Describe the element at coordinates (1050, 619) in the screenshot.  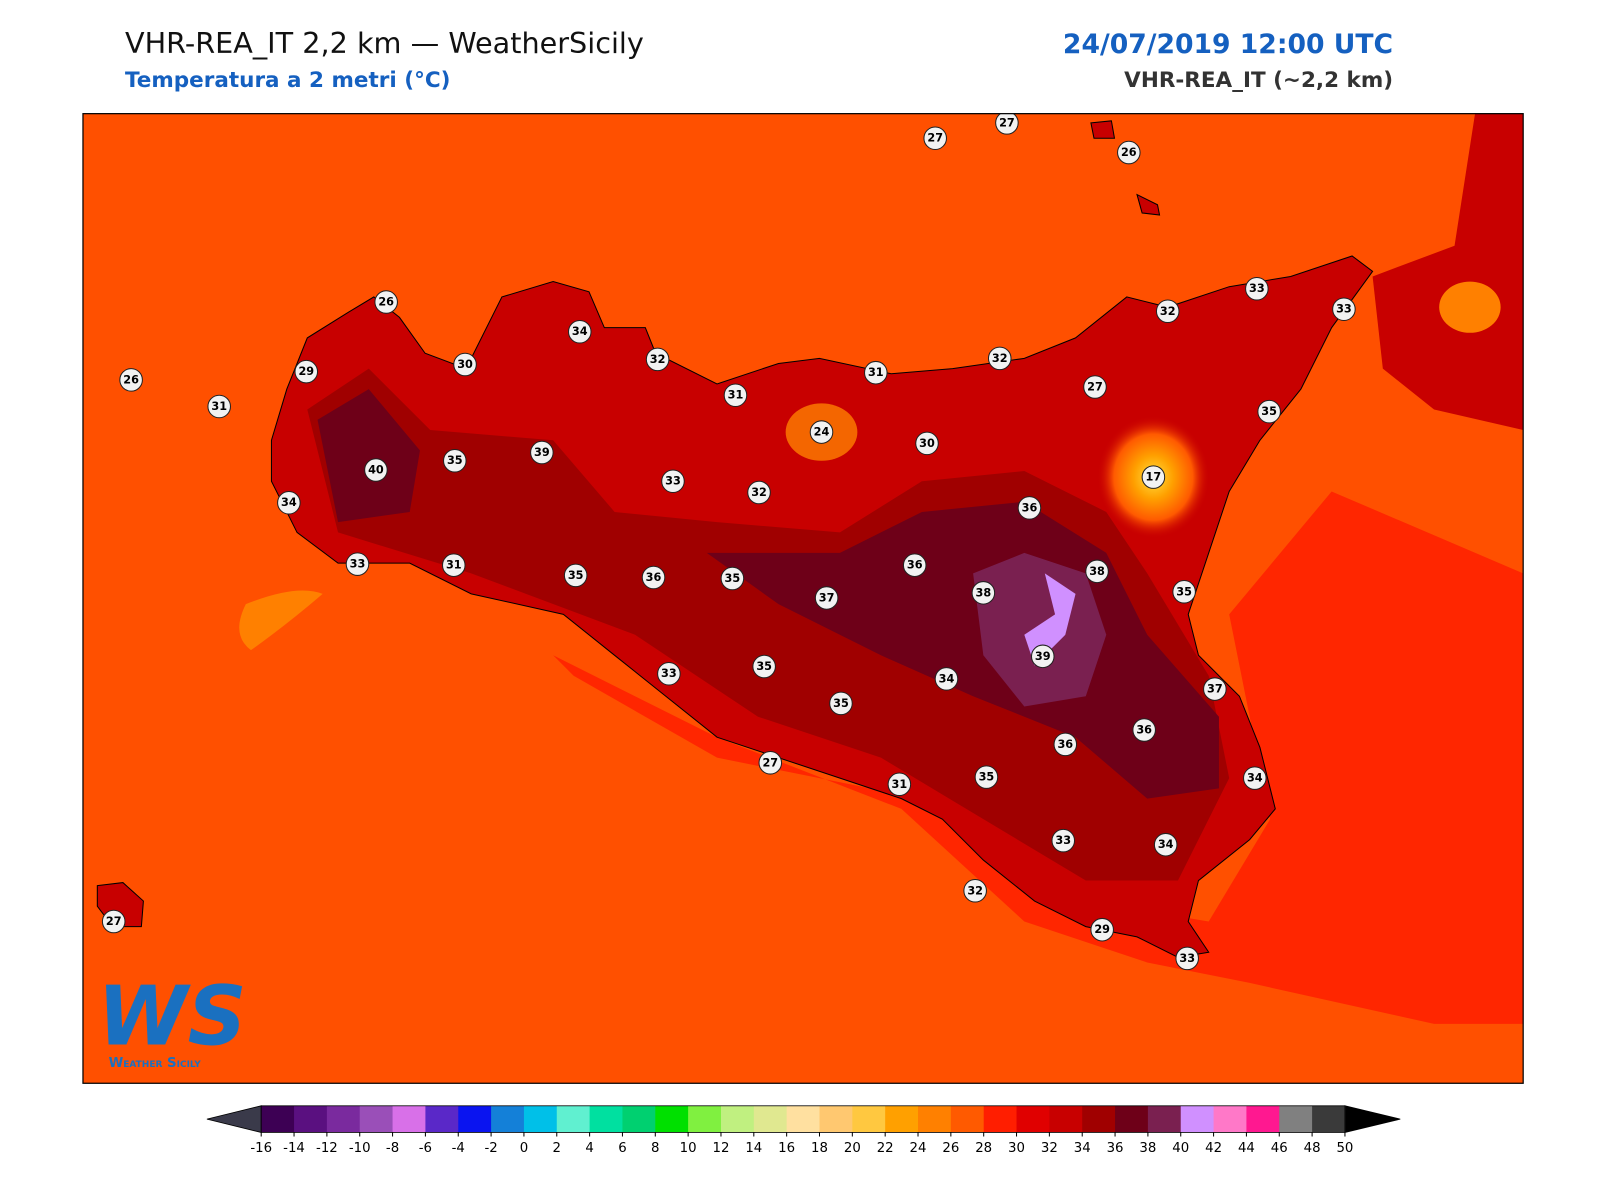
I see `peak-zone` at that location.